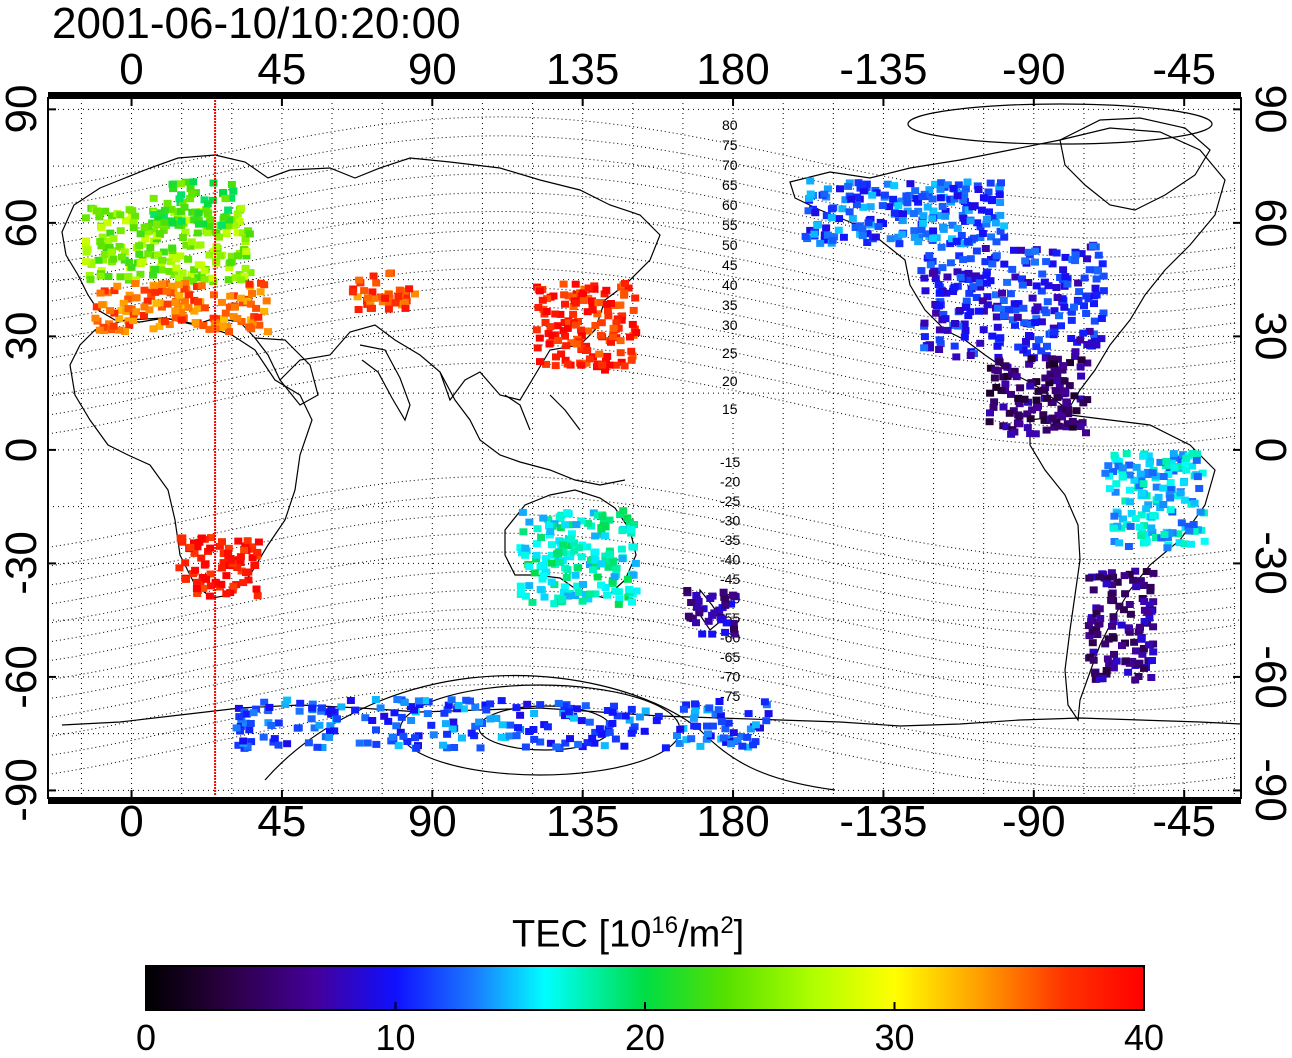 This screenshot has width=1292, height=1058. I want to click on colorbar-tick-label: 30, so click(894, 1037).